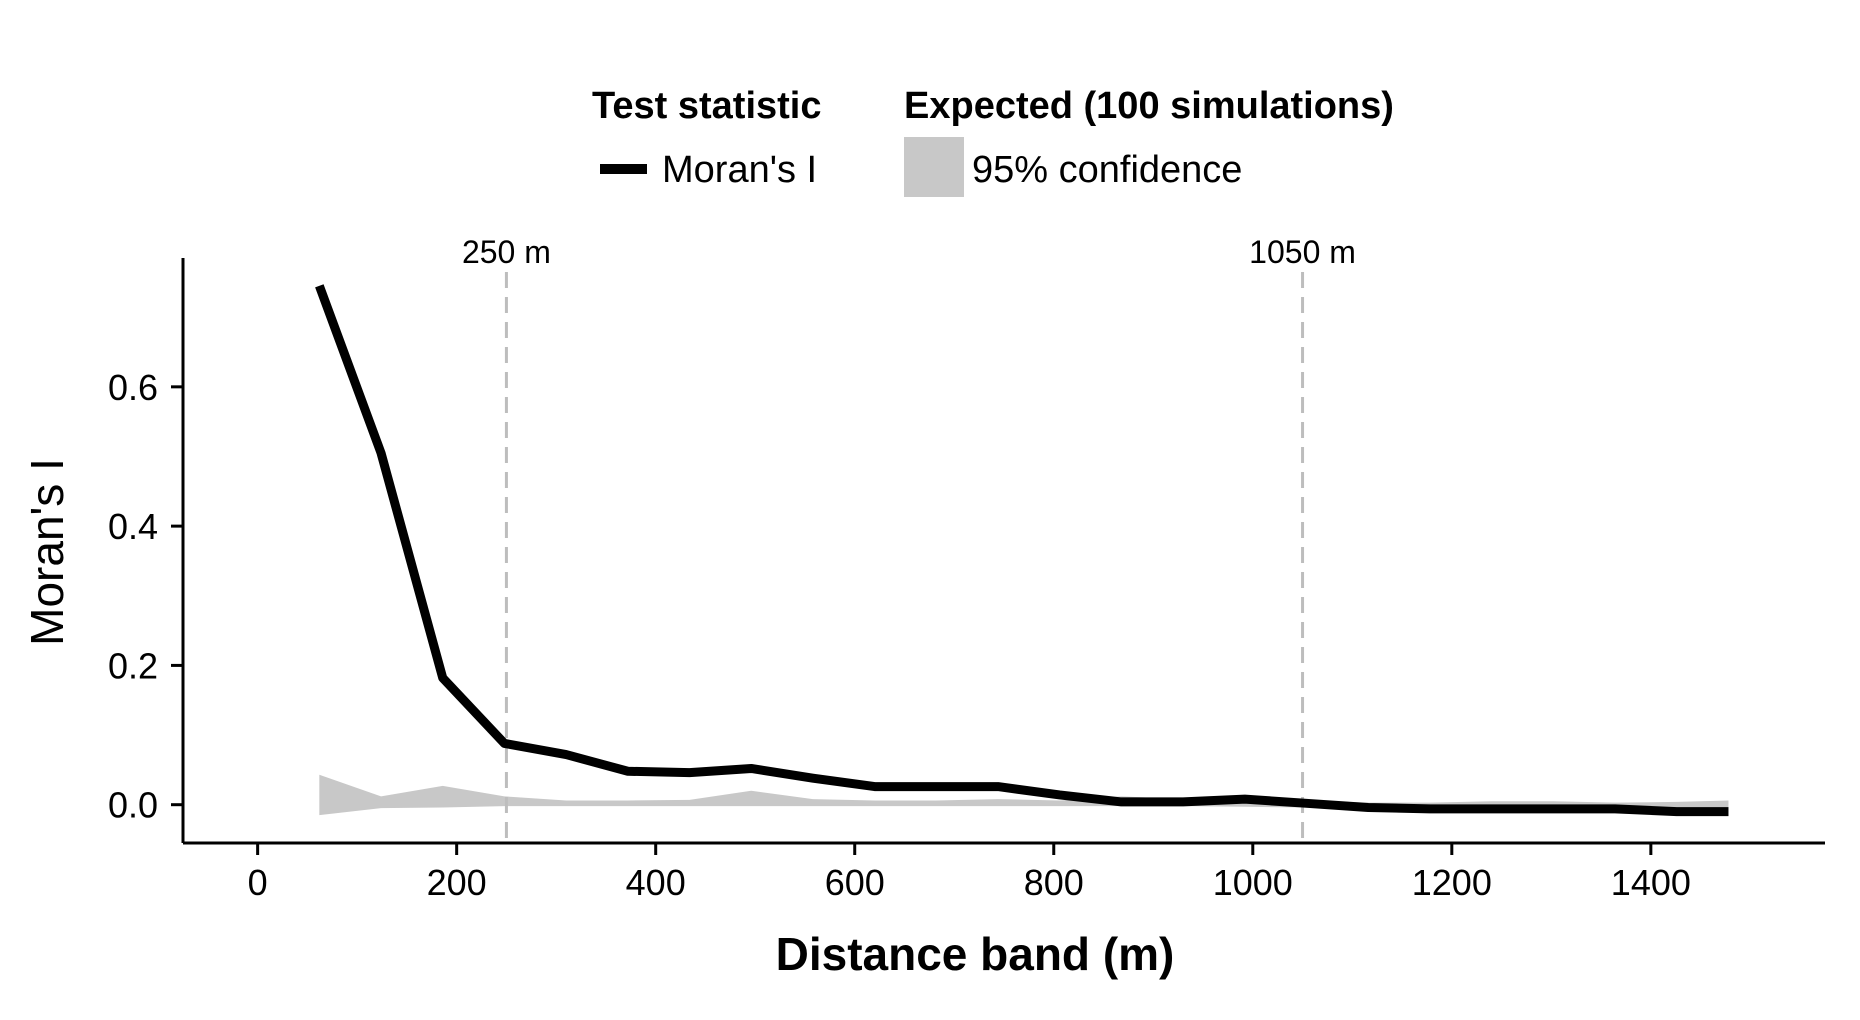 The image size is (1860, 1020). What do you see at coordinates (855, 882) in the screenshot?
I see `x-tick-label-600: 600` at bounding box center [855, 882].